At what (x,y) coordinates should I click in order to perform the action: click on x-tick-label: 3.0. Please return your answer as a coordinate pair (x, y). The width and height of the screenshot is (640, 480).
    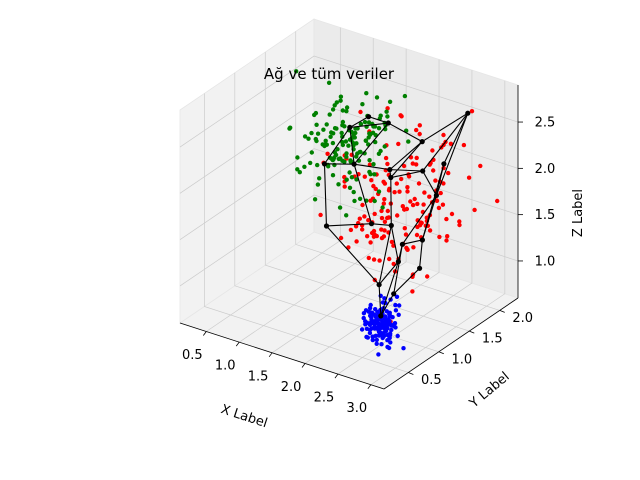
    Looking at the image, I should click on (356, 408).